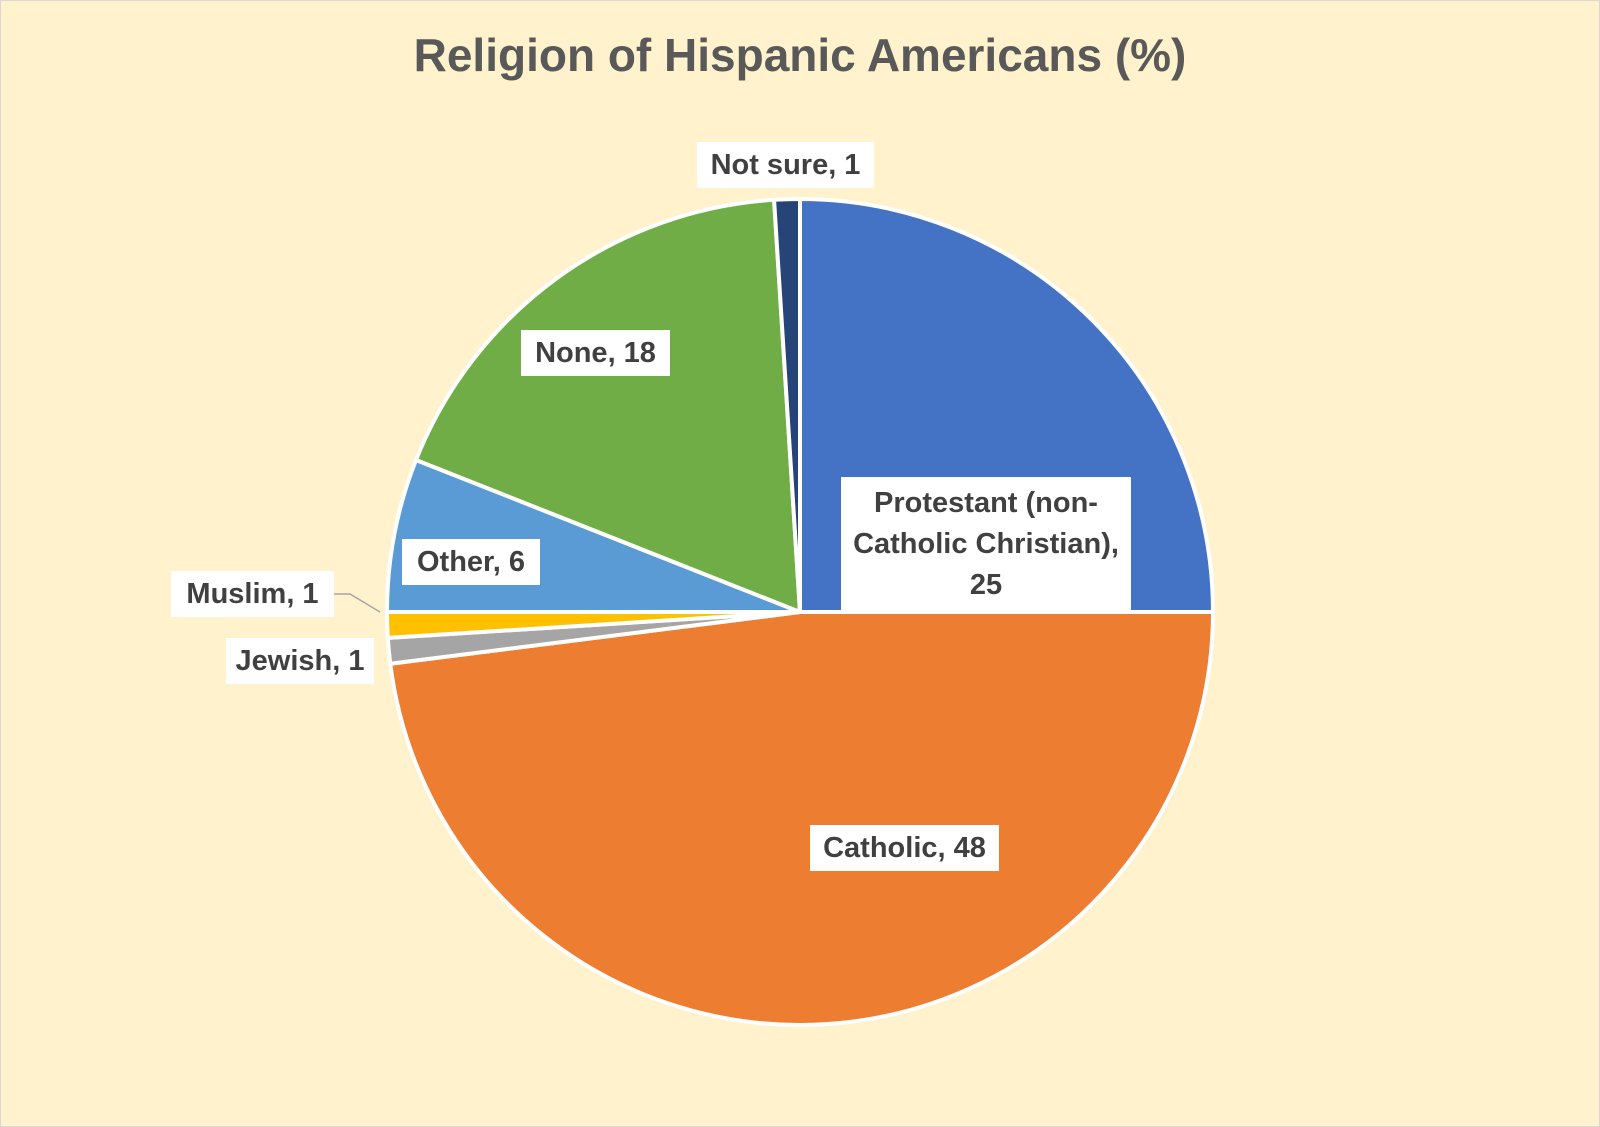 This screenshot has height=1127, width=1600. I want to click on leader-line-muslim, so click(357, 603).